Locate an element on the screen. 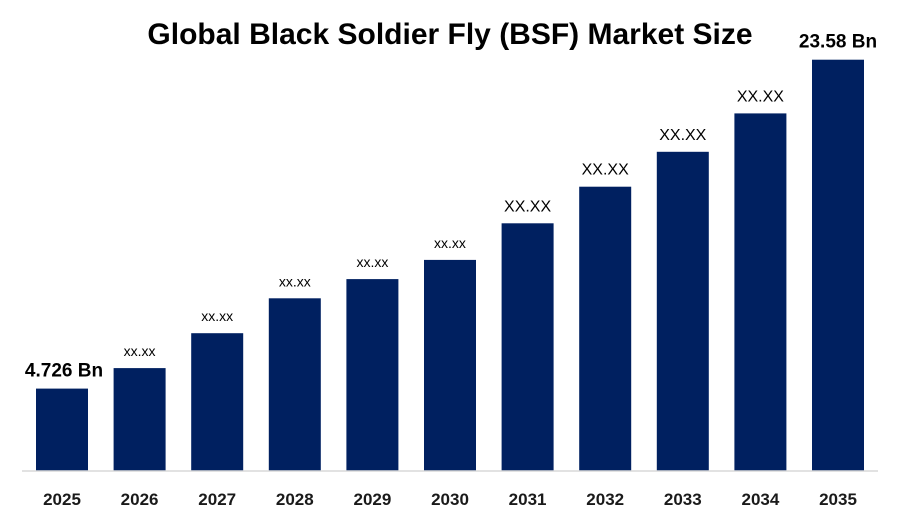 This screenshot has height=525, width=900. data-label-2034: XX.XX is located at coordinates (760, 96).